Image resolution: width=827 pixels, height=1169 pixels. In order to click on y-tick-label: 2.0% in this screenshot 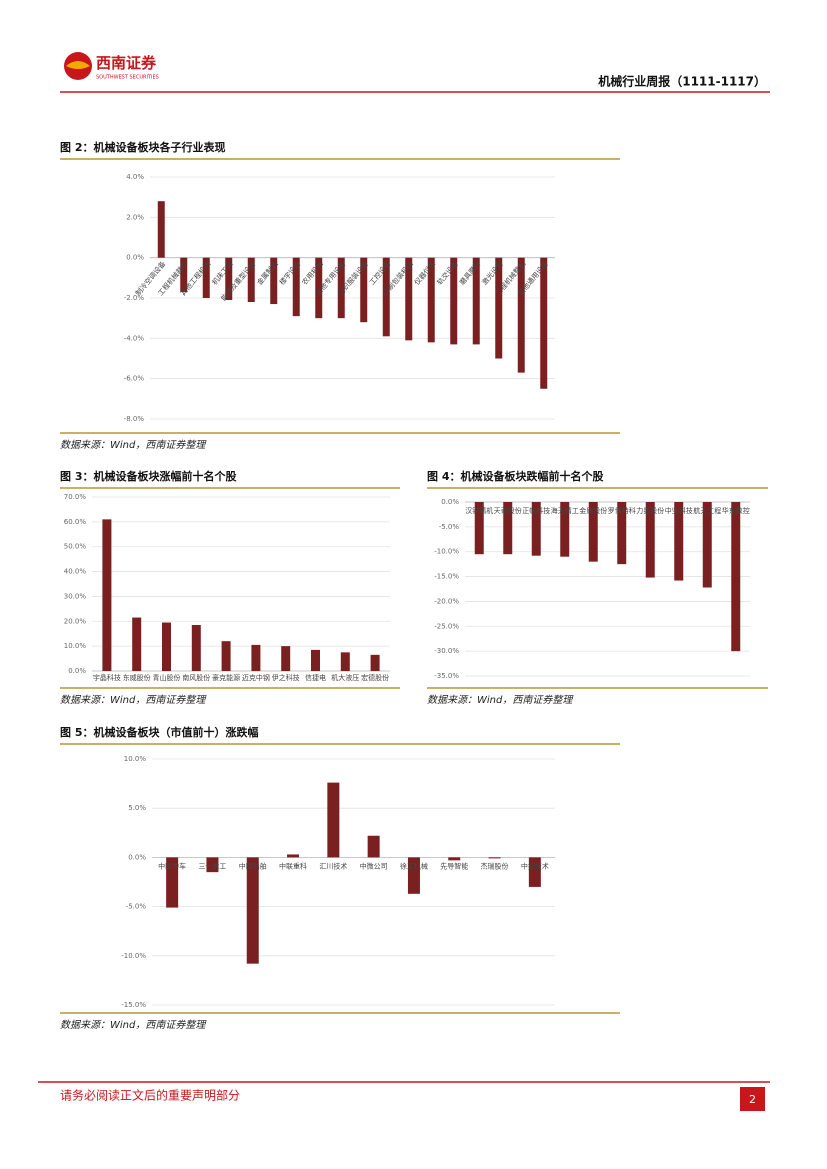, I will do `click(135, 217)`.